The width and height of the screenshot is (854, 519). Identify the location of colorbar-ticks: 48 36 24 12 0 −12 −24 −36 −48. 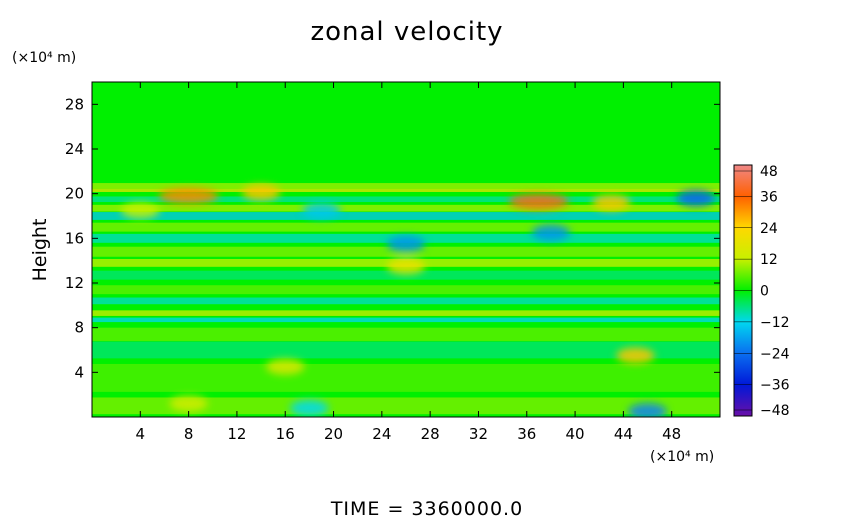
(762, 291).